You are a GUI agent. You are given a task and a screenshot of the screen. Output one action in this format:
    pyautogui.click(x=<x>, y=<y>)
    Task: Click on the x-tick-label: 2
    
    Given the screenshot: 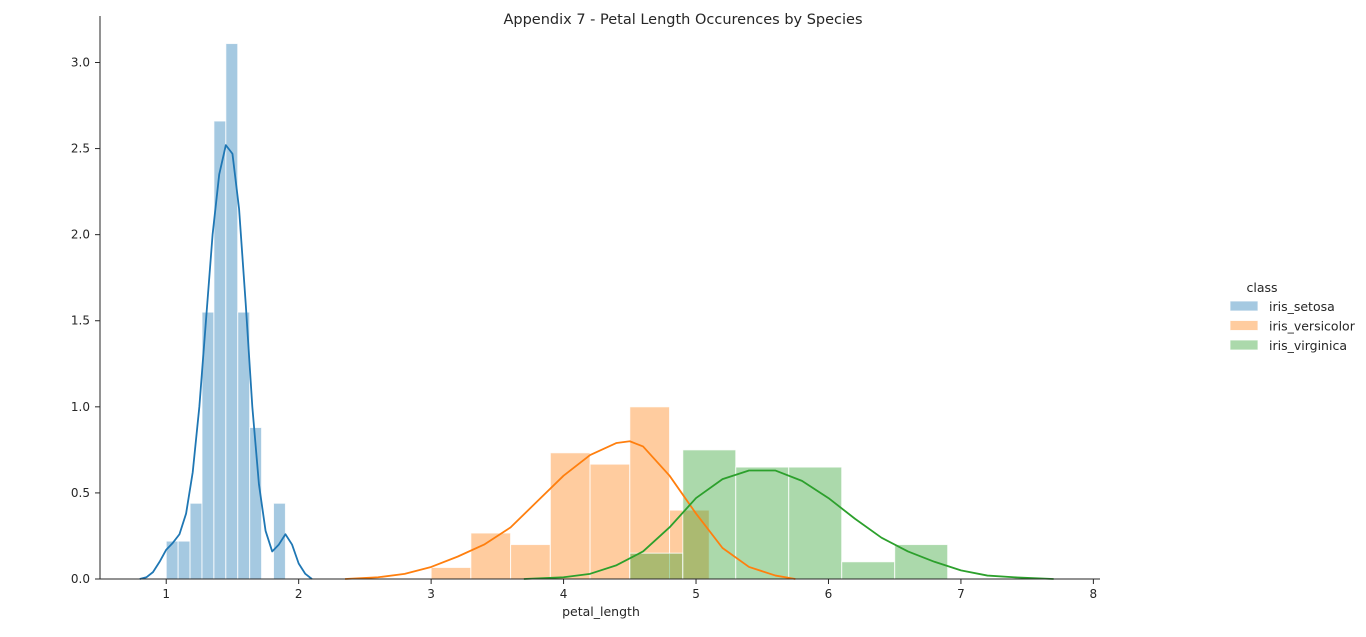 What is the action you would take?
    pyautogui.click(x=299, y=594)
    